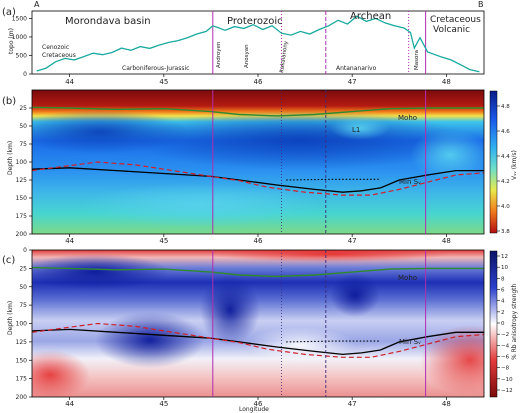  Describe the element at coordinates (9, 101) in the screenshot. I see `panel-b-label: (b)` at that location.